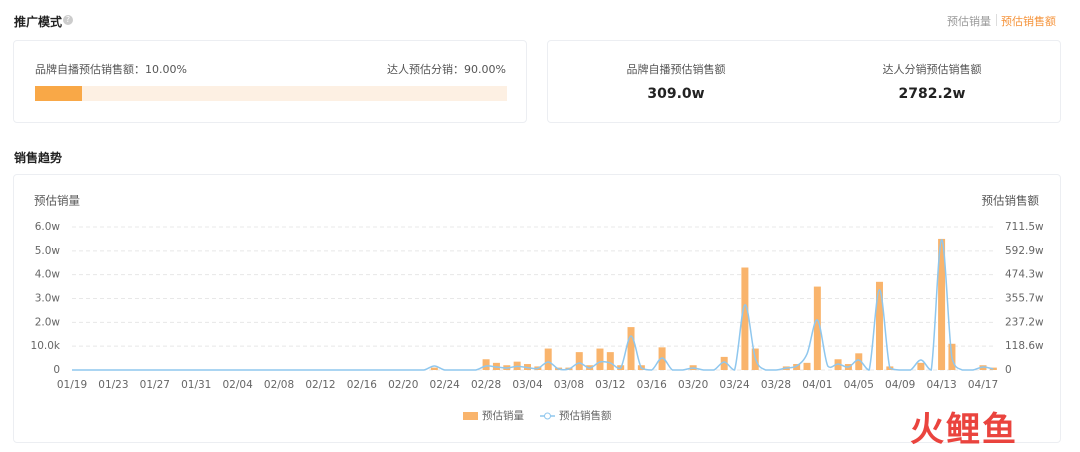 The height and width of the screenshot is (452, 1080). I want to click on summary-label: 品牌自播预估销售额, so click(676, 69).